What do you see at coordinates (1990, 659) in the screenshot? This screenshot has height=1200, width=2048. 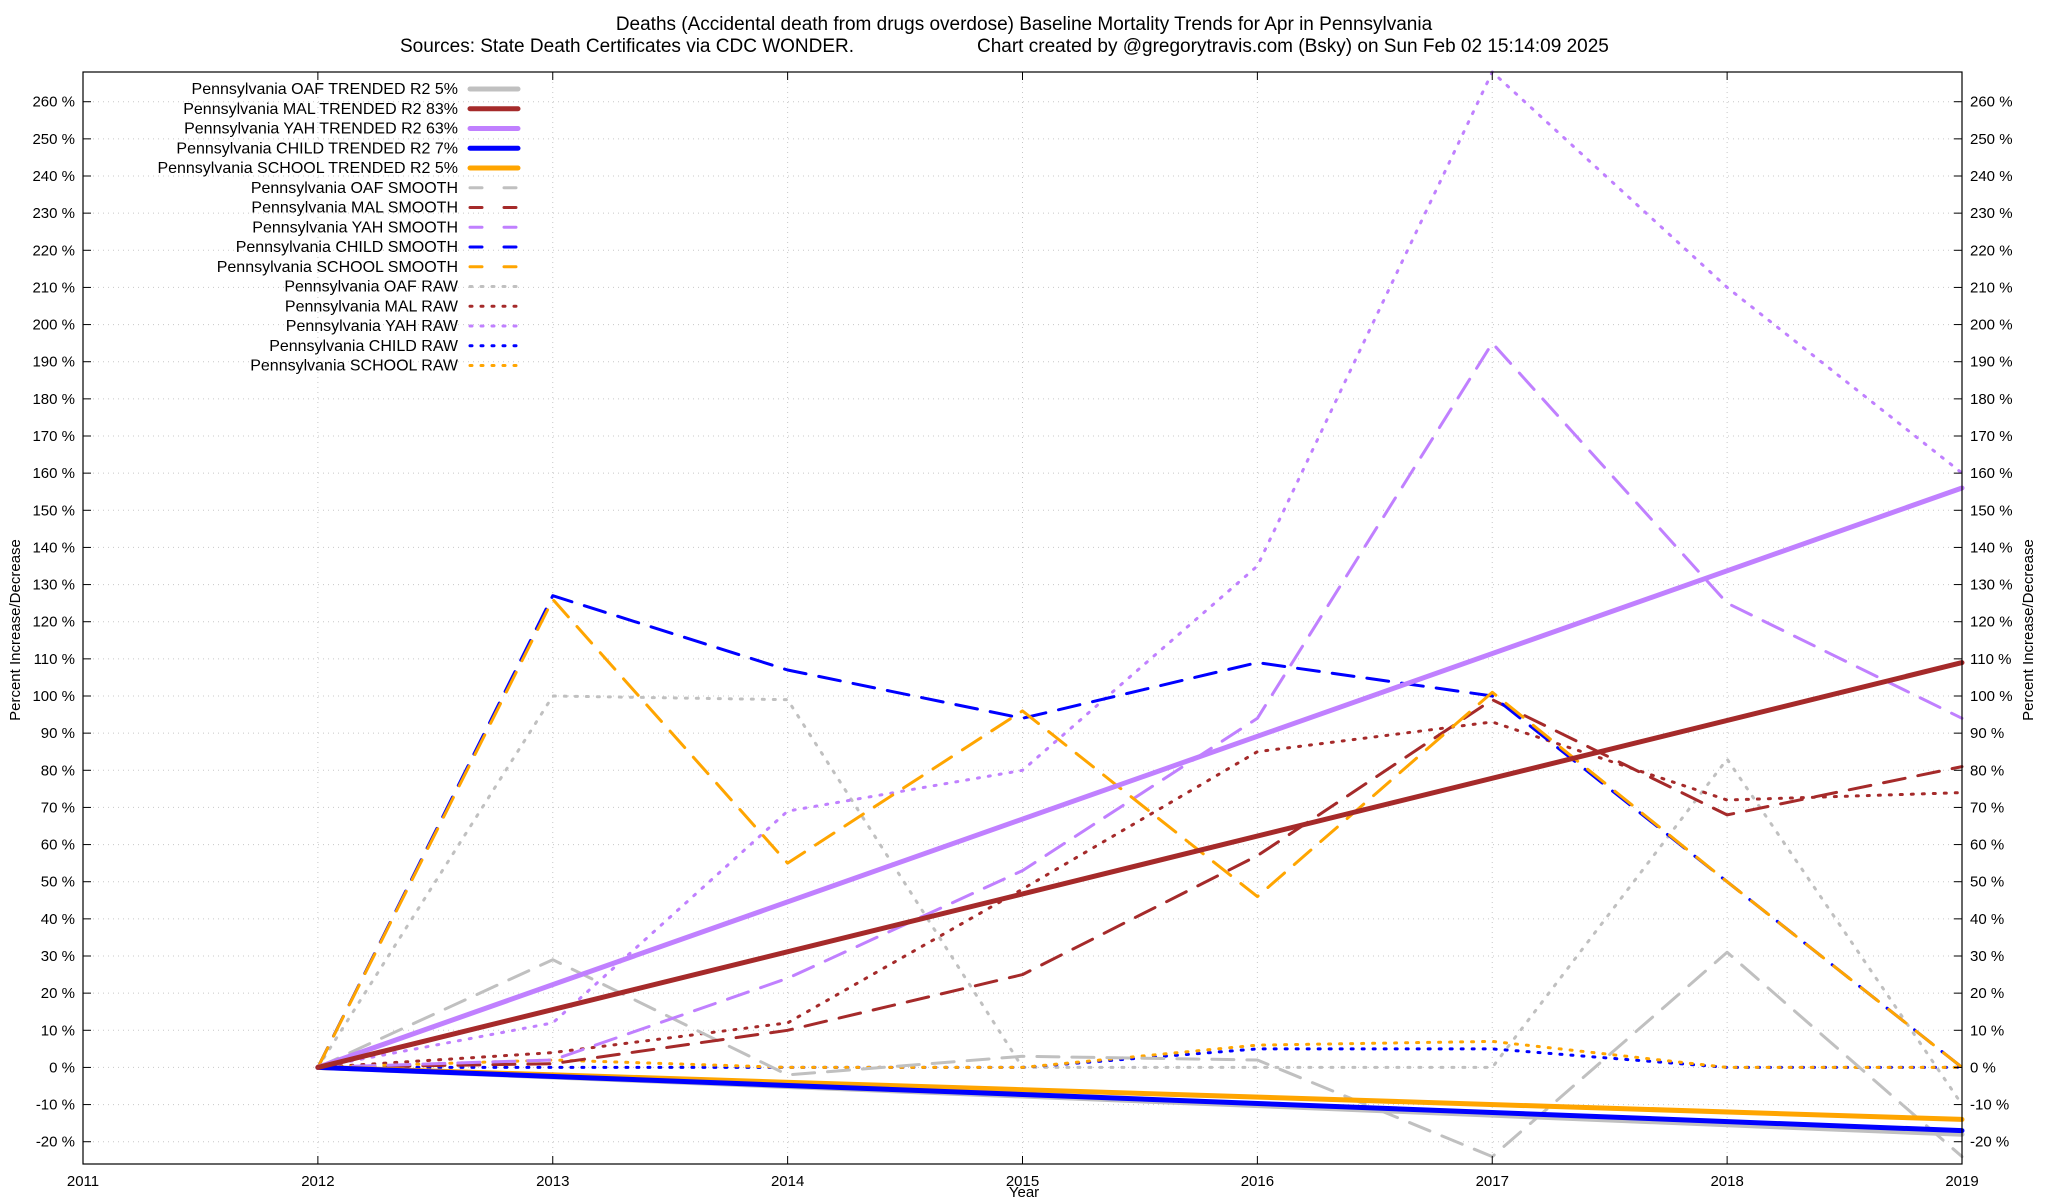 I see `y-tick-label-right: 110 %` at bounding box center [1990, 659].